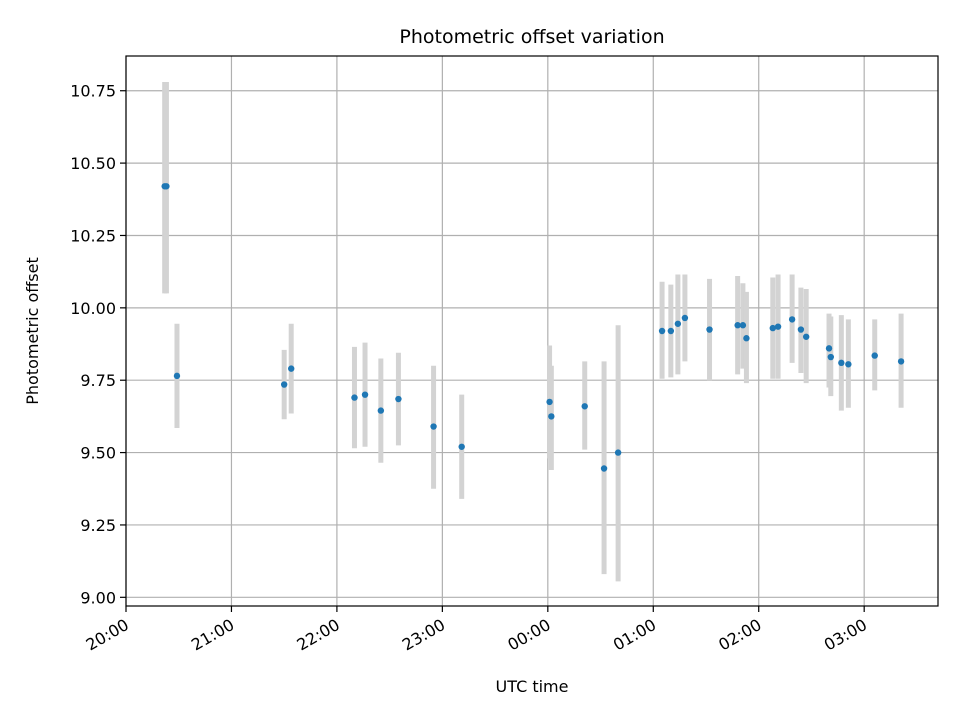 The image size is (960, 720). What do you see at coordinates (93, 308) in the screenshot?
I see `y-tick-label: 10.00` at bounding box center [93, 308].